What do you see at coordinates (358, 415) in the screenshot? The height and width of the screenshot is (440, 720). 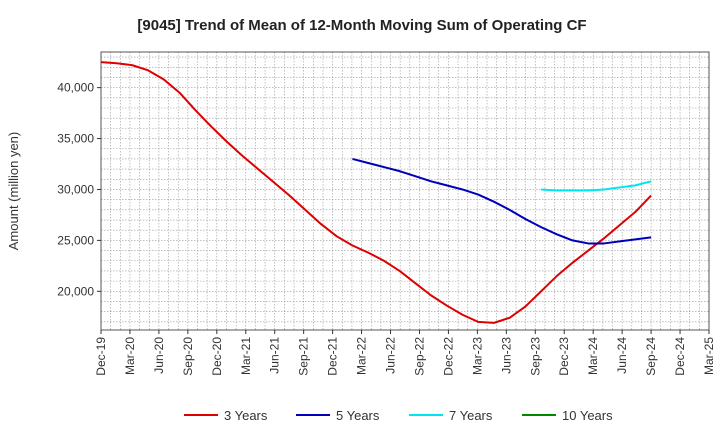 I see `legend-label: 5 Years` at bounding box center [358, 415].